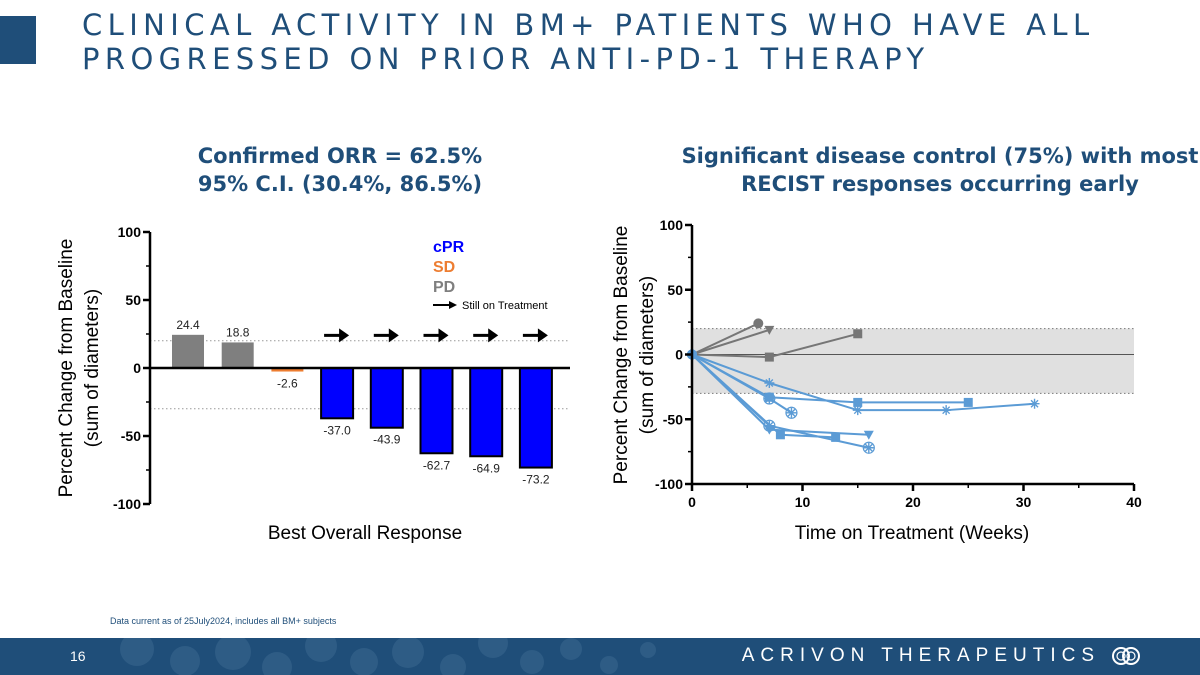 The width and height of the screenshot is (1200, 675). What do you see at coordinates (340, 156) in the screenshot?
I see `left-subtitle-line1: Confirmed ORR = 62.5%` at bounding box center [340, 156].